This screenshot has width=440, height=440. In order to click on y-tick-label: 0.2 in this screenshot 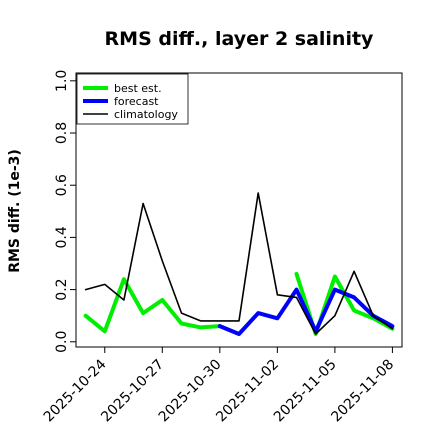, I will do `click(62, 289)`.